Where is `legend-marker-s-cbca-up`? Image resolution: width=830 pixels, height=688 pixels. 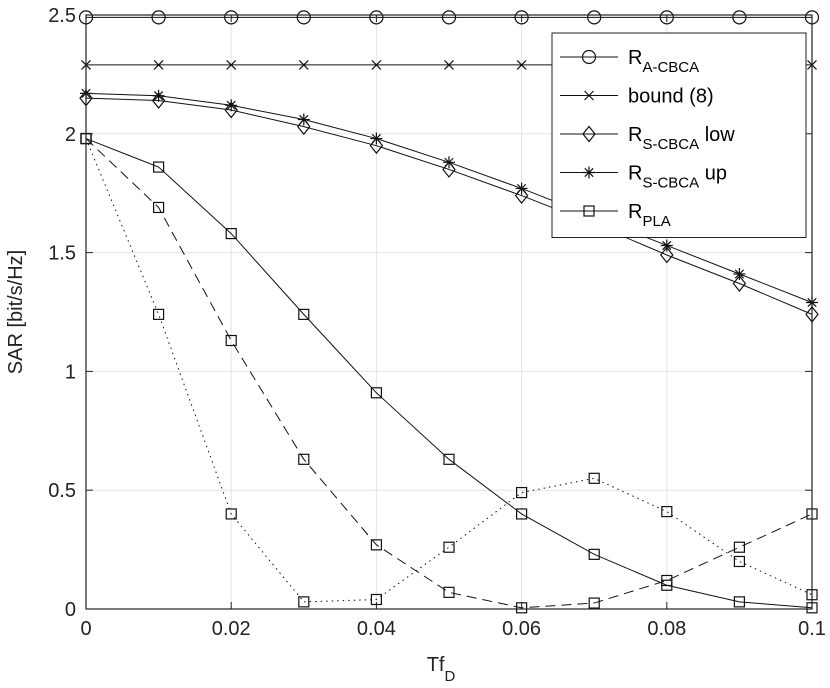
legend-marker-s-cbca-up is located at coordinates (589, 172).